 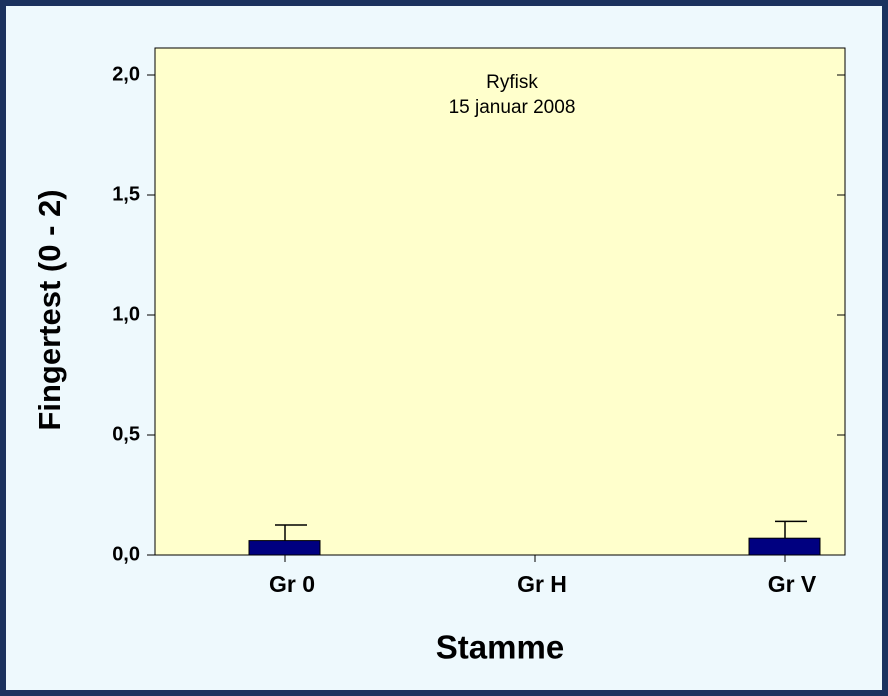 I want to click on y-tick-label: 0,5, so click(x=126, y=434).